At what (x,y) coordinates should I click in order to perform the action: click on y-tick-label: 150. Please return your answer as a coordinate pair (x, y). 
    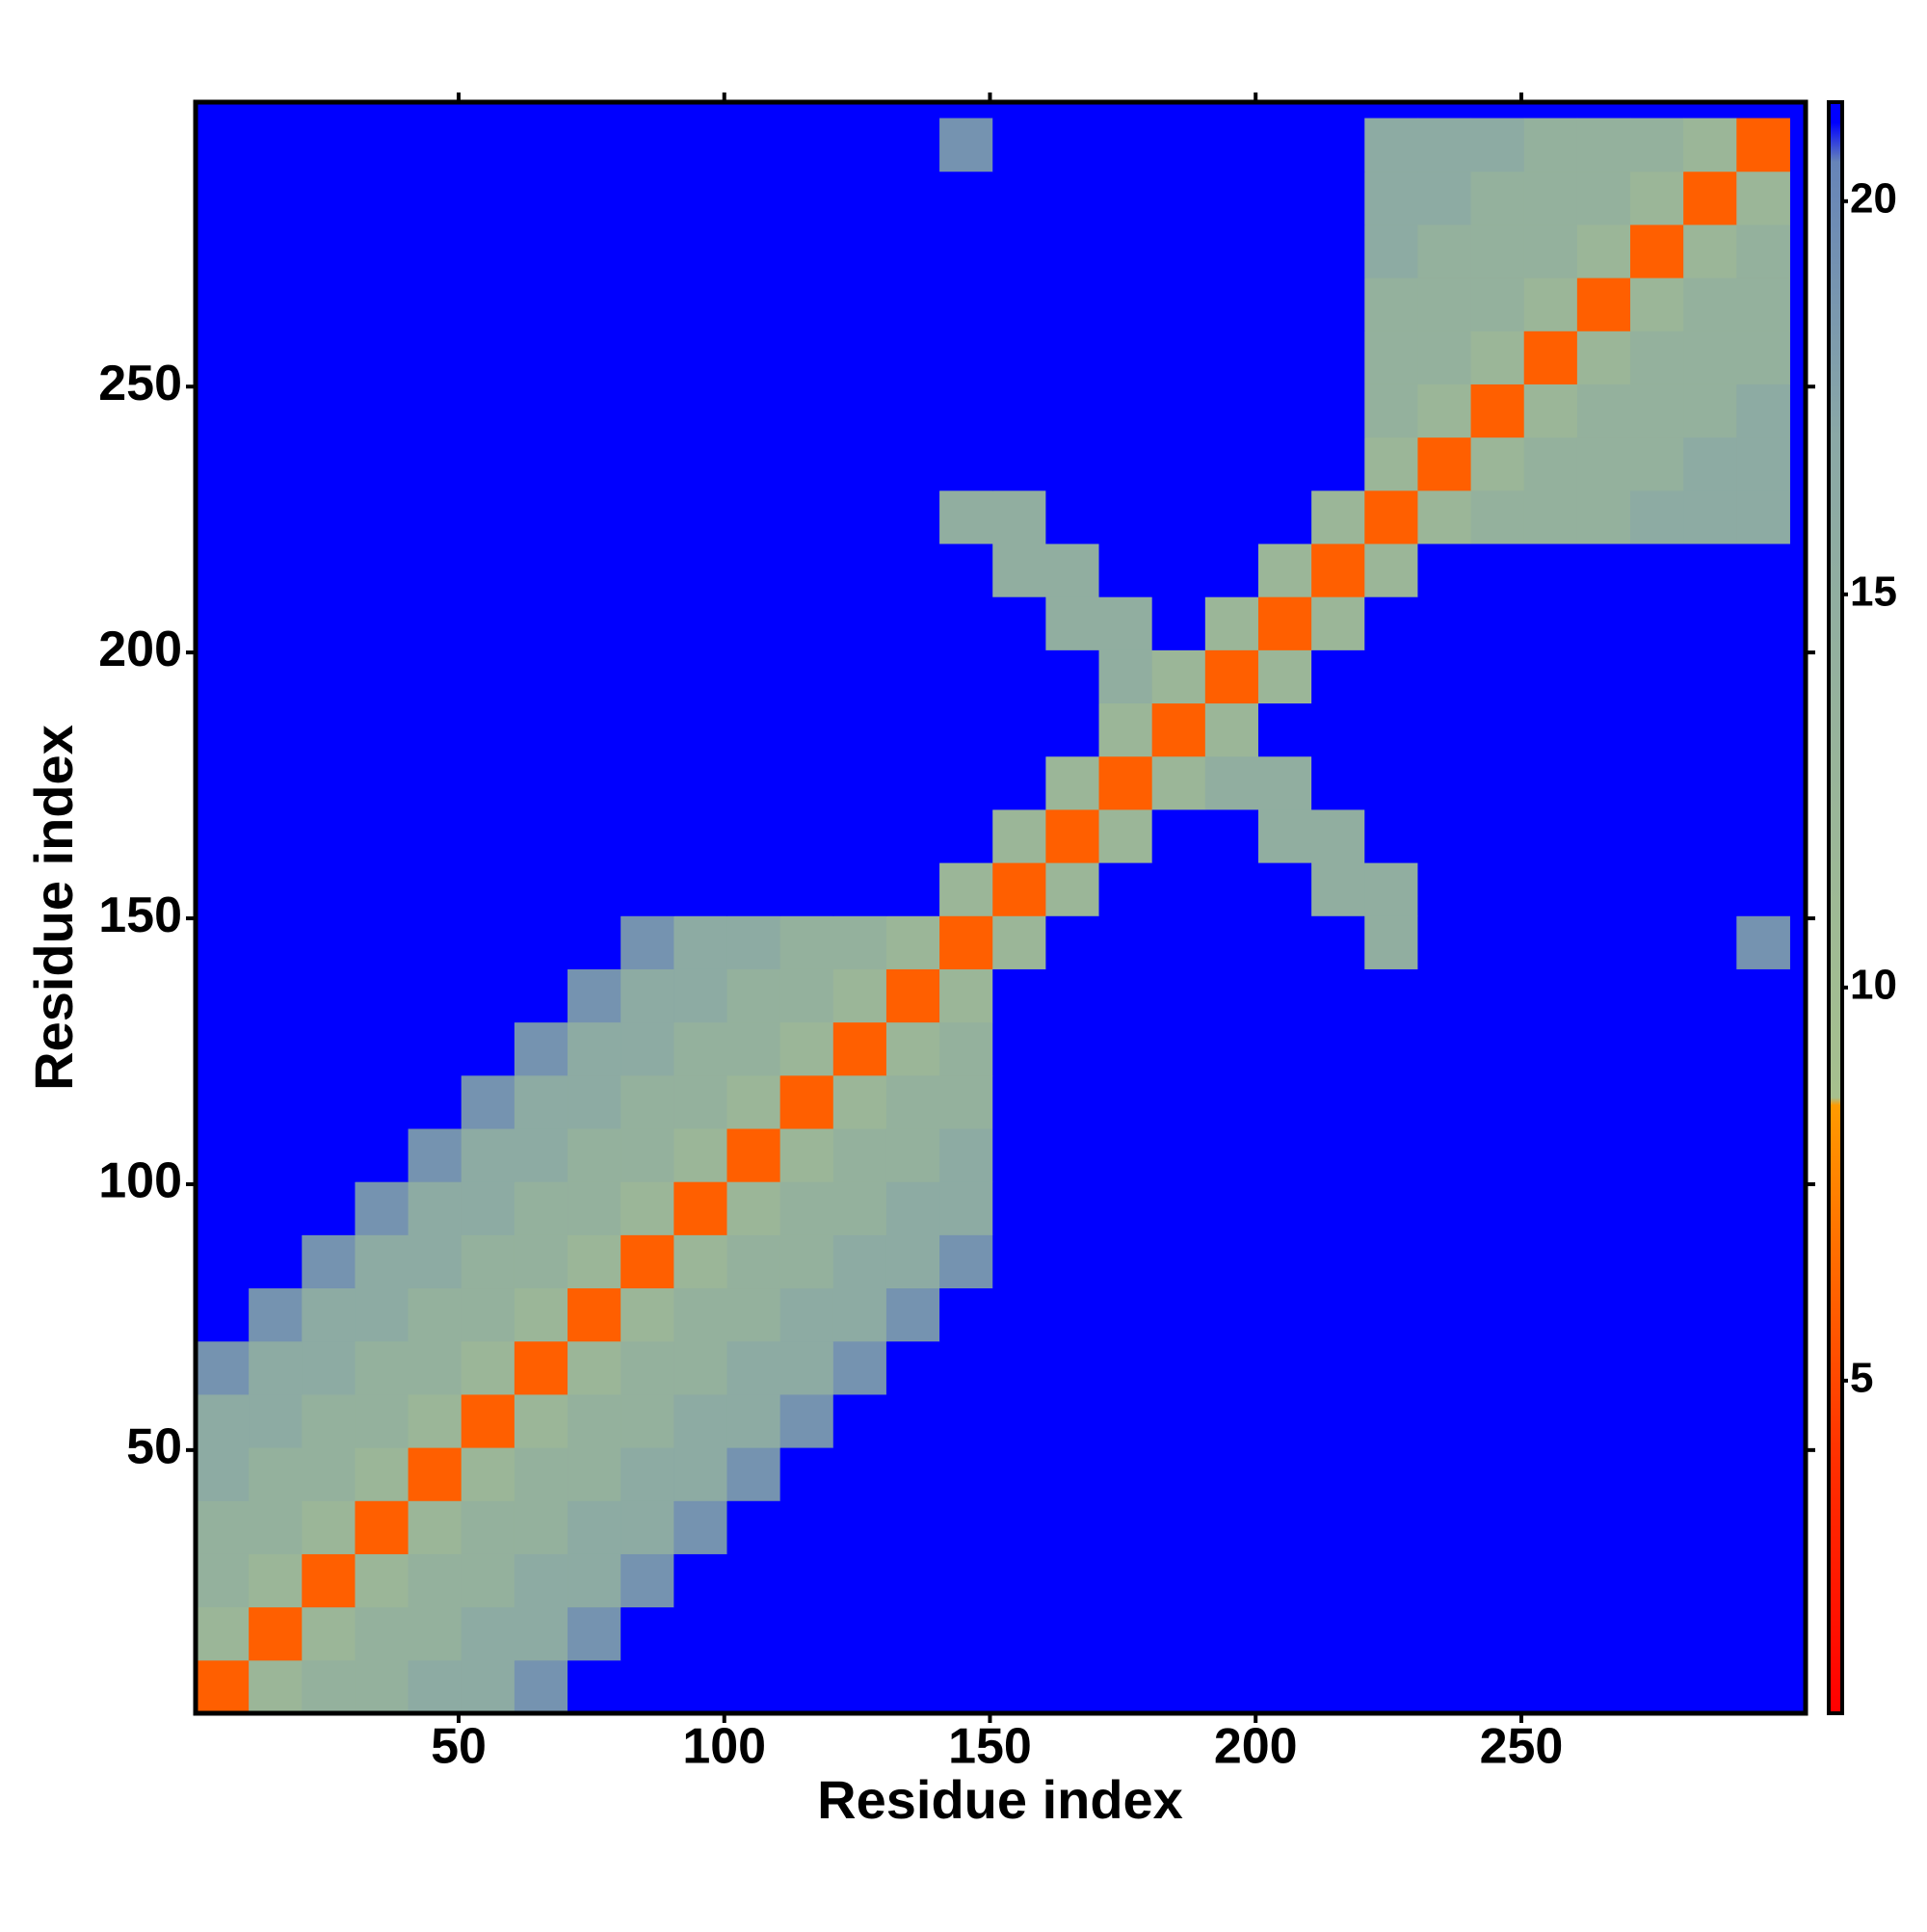
    Looking at the image, I should click on (140, 915).